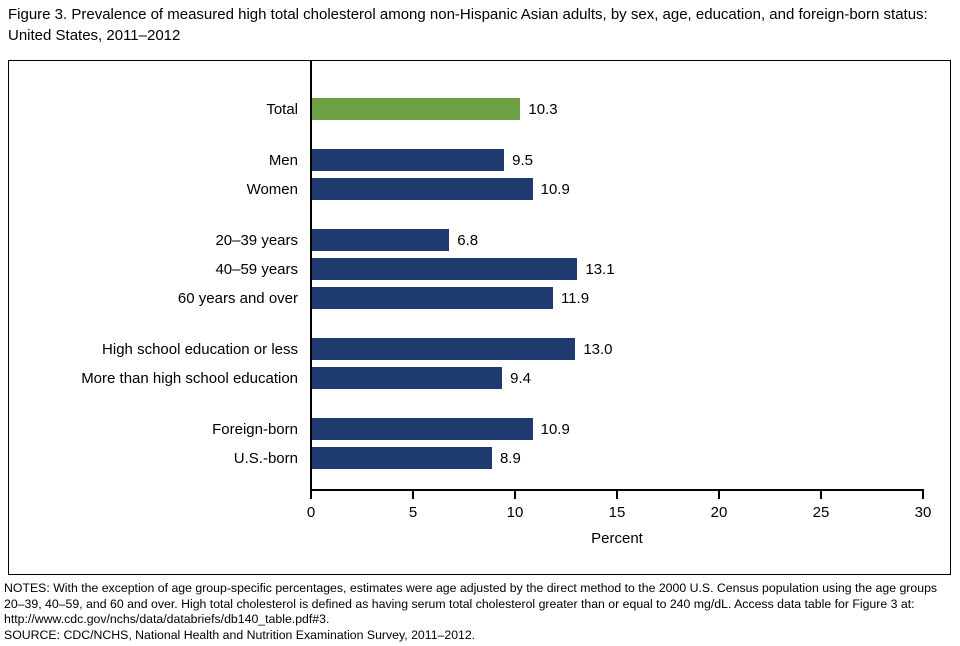 The height and width of the screenshot is (646, 960). I want to click on x-axis-tick-label: 10, so click(515, 512).